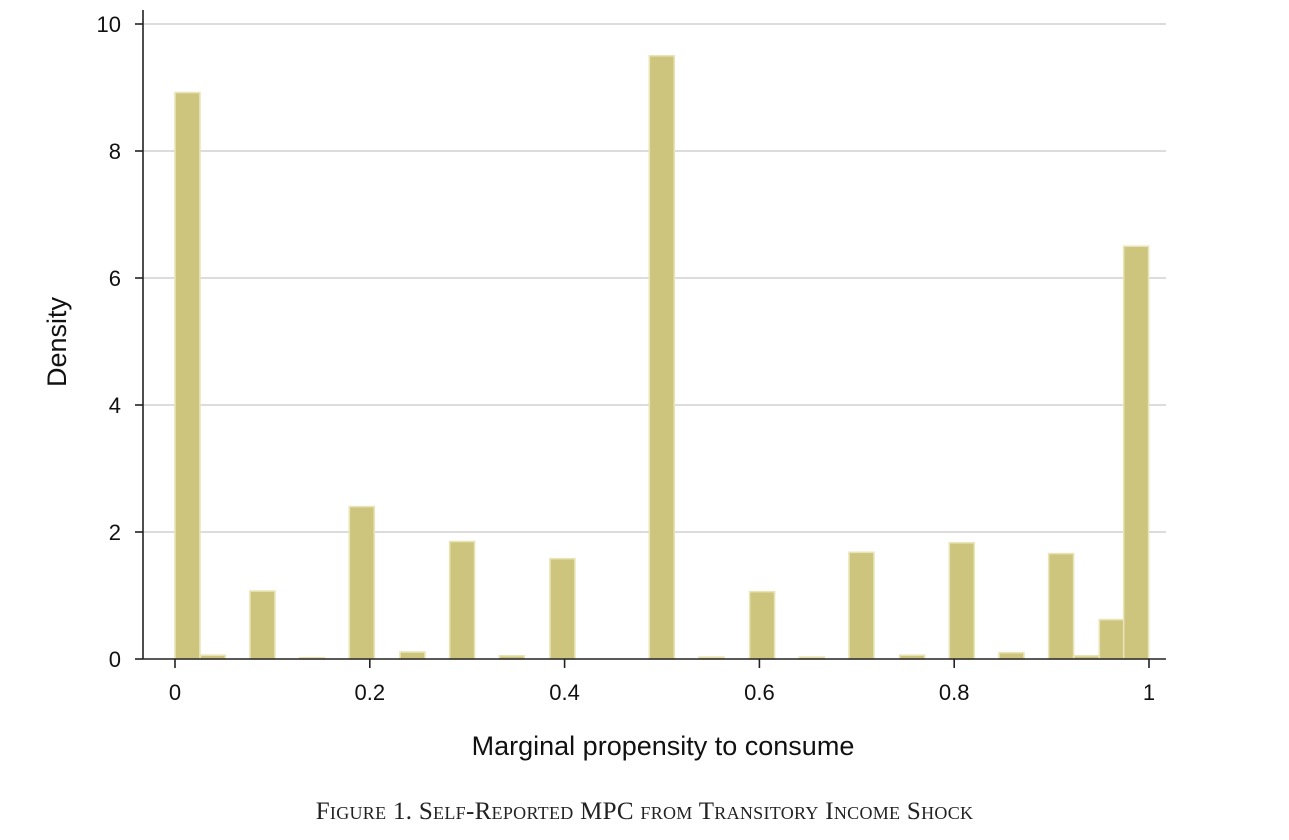 Image resolution: width=1289 pixels, height=840 pixels. What do you see at coordinates (564, 692) in the screenshot?
I see `x-tick-label: 0.4` at bounding box center [564, 692].